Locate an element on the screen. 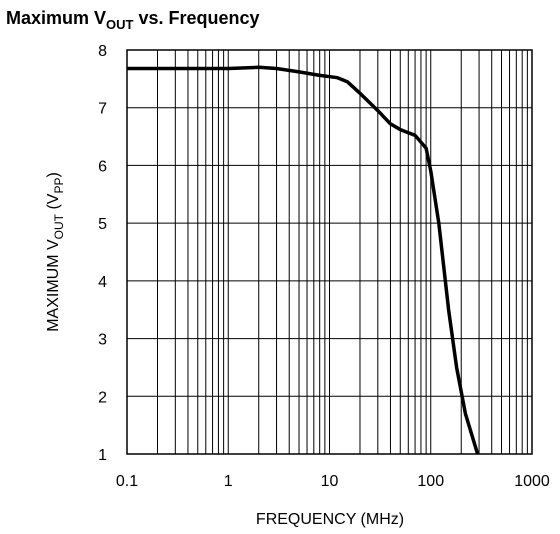 Image resolution: width=560 pixels, height=534 pixels. x-tick-label: 1 is located at coordinates (228, 481).